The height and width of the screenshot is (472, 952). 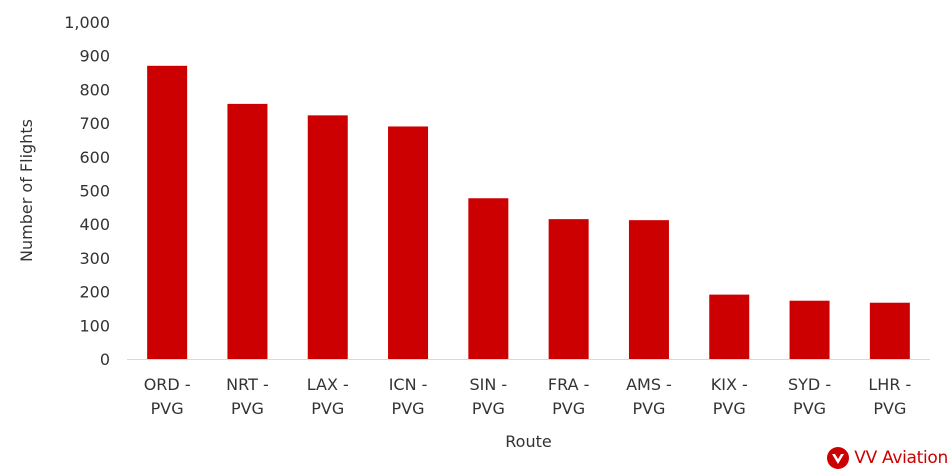 I want to click on x-tick-label: AMS -, so click(x=649, y=384).